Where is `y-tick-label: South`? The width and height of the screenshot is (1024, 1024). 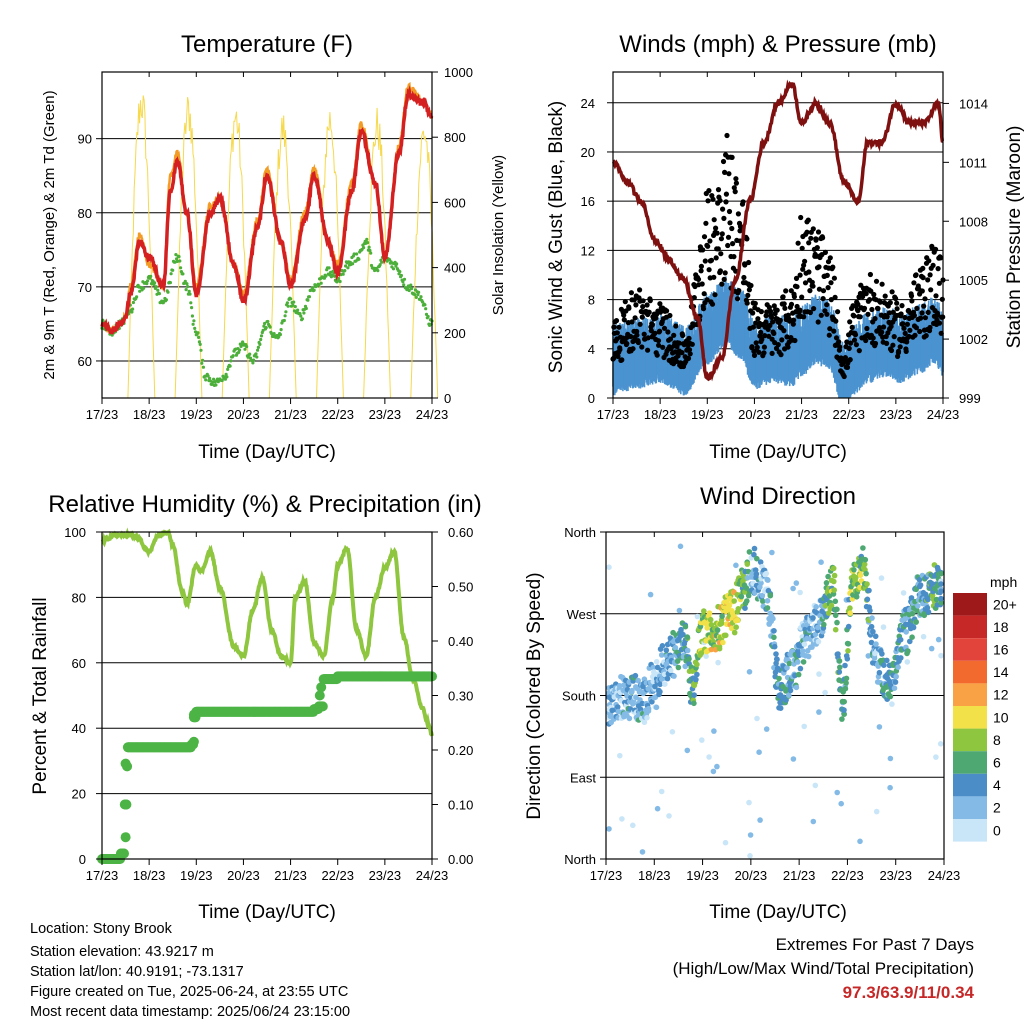
y-tick-label: South is located at coordinates (579, 696).